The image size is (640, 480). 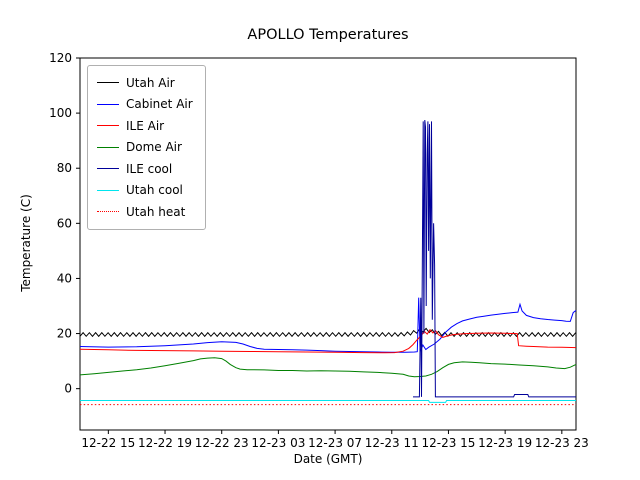 I want to click on legend-label: ILE Air, so click(x=145, y=125).